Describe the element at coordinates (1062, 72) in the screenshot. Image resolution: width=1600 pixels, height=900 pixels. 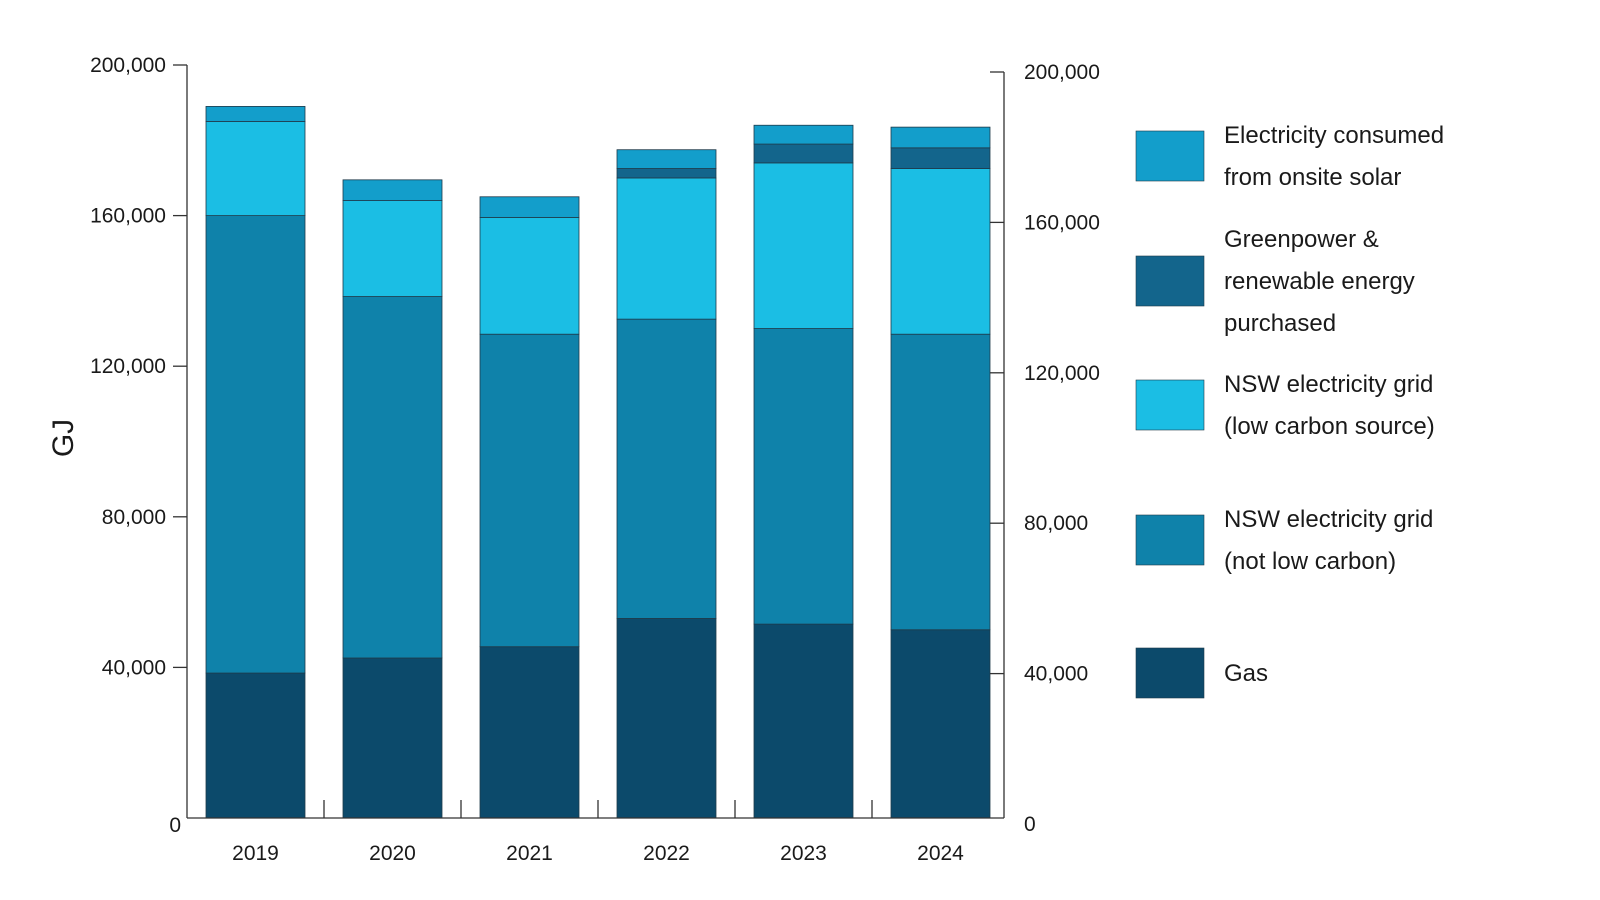
I see `right-tick-label: 200,000` at that location.